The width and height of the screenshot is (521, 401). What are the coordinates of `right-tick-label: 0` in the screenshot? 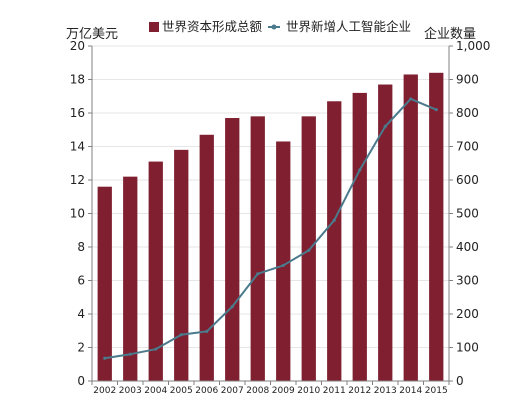 It's located at (460, 381).